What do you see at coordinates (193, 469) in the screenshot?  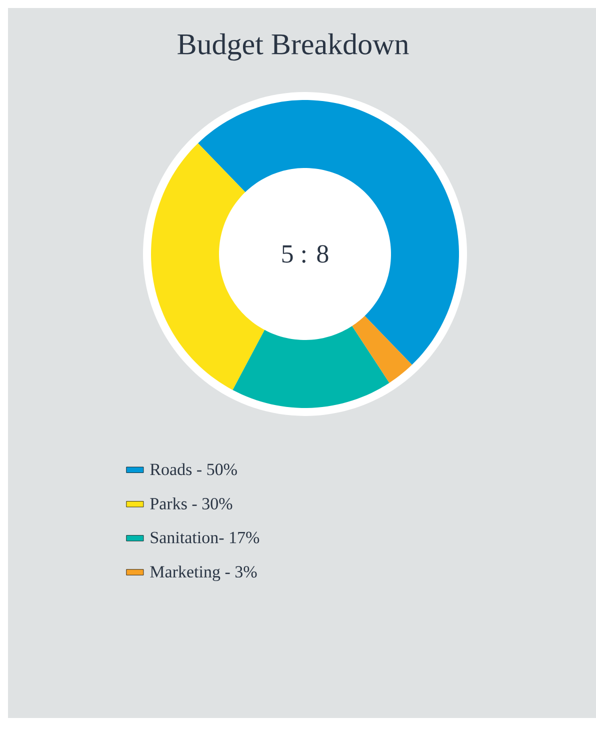 I see `legend-label: Roads - 50%` at bounding box center [193, 469].